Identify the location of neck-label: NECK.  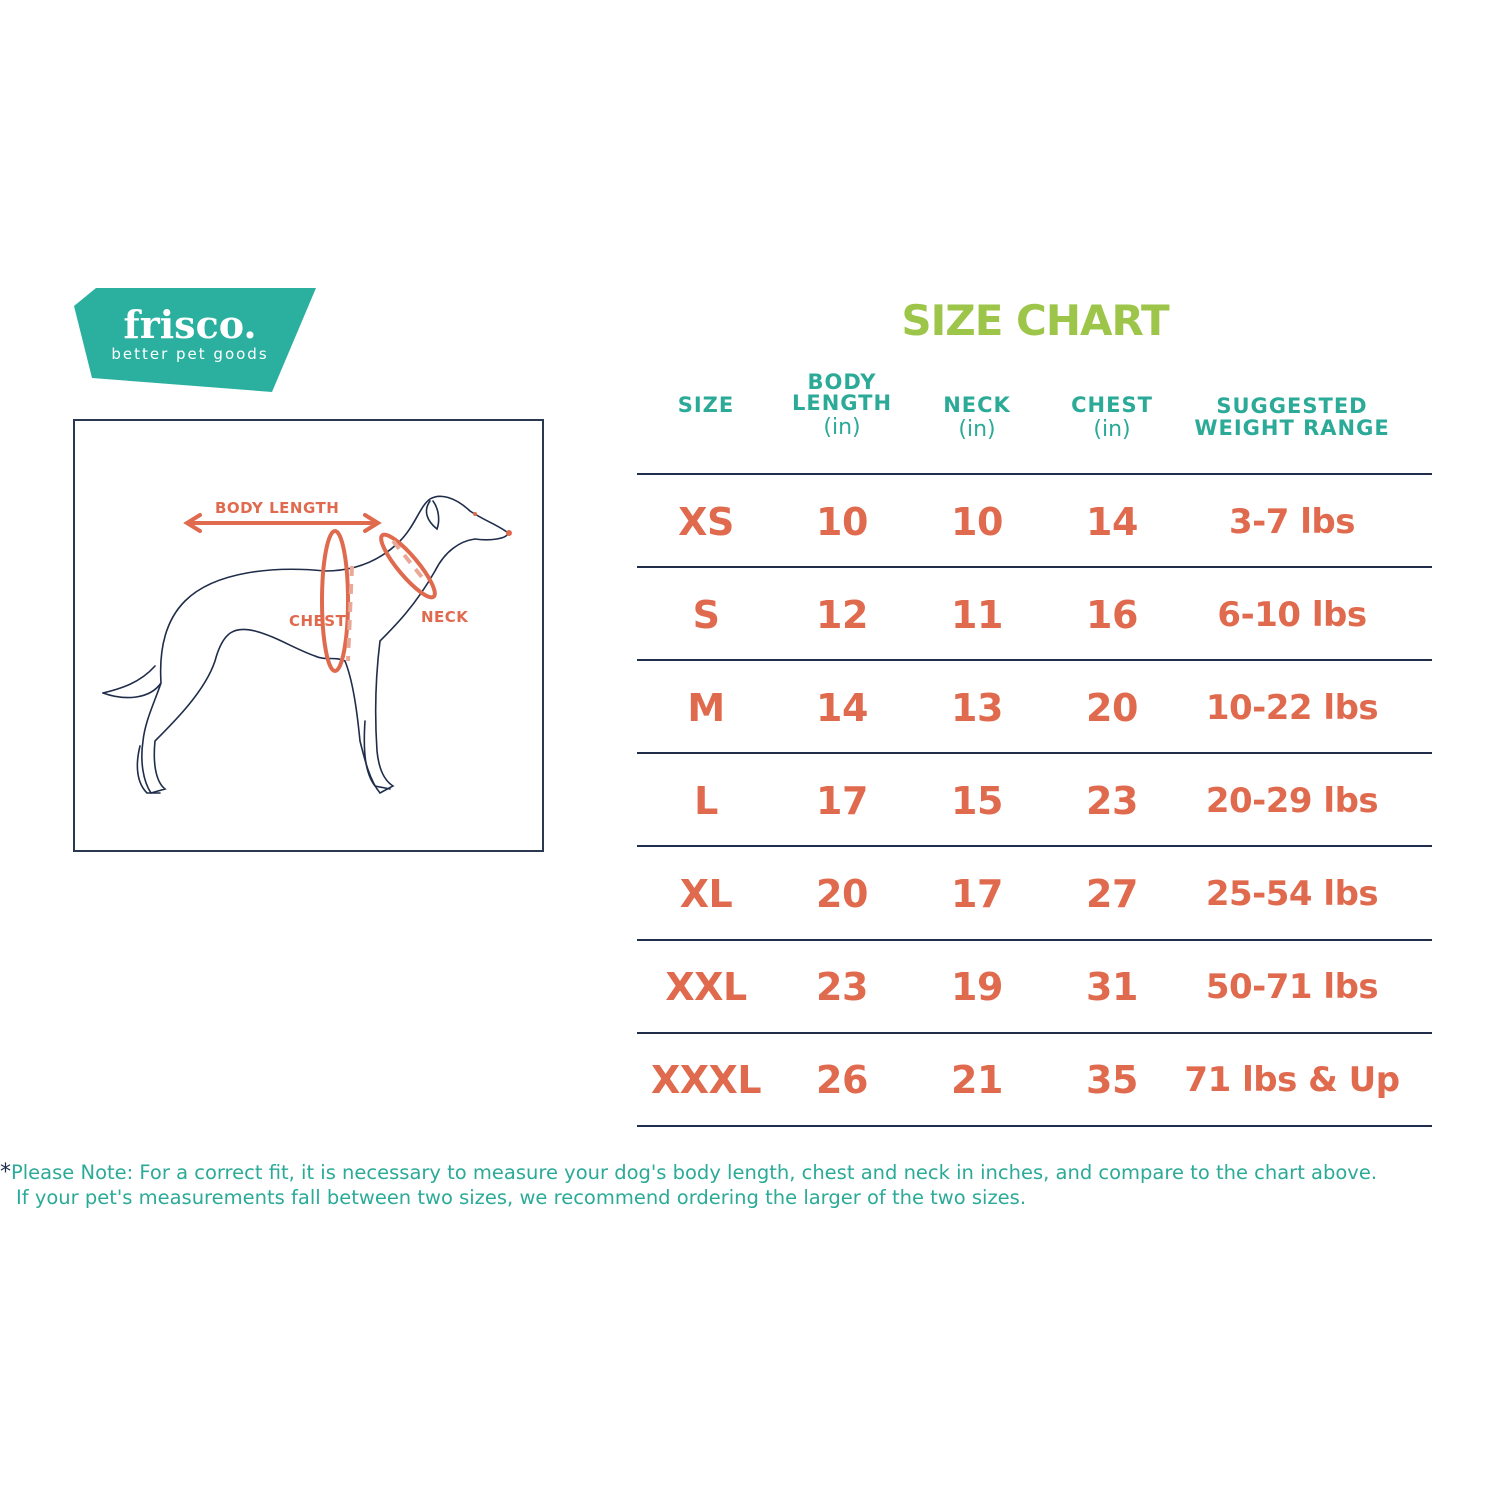
(445, 617).